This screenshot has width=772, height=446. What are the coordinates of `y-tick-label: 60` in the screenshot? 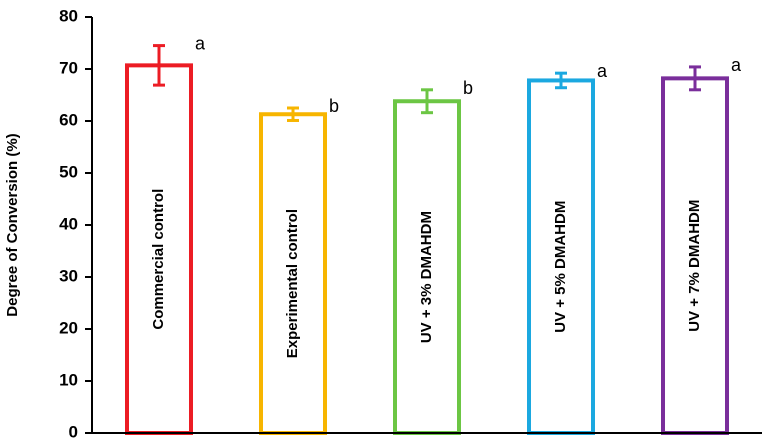 It's located at (68, 119).